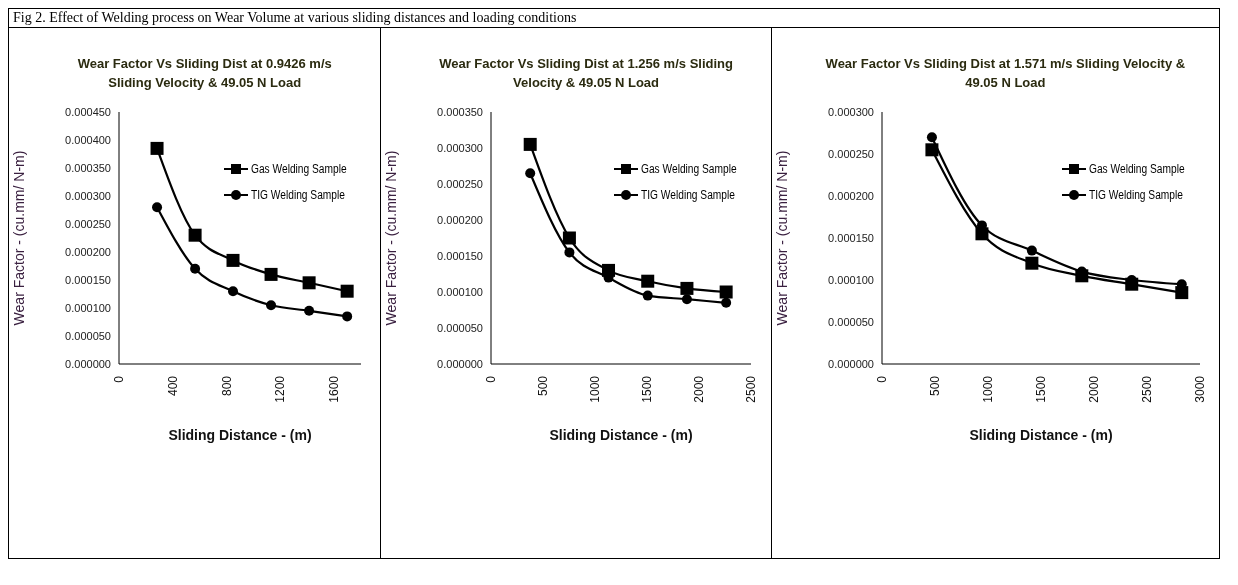 The width and height of the screenshot is (1238, 585). What do you see at coordinates (586, 73) in the screenshot?
I see `chart-title: Wear Factor Vs Sliding Dist at 1.256 m/s Sliding Velocity & 49.05 N Load` at bounding box center [586, 73].